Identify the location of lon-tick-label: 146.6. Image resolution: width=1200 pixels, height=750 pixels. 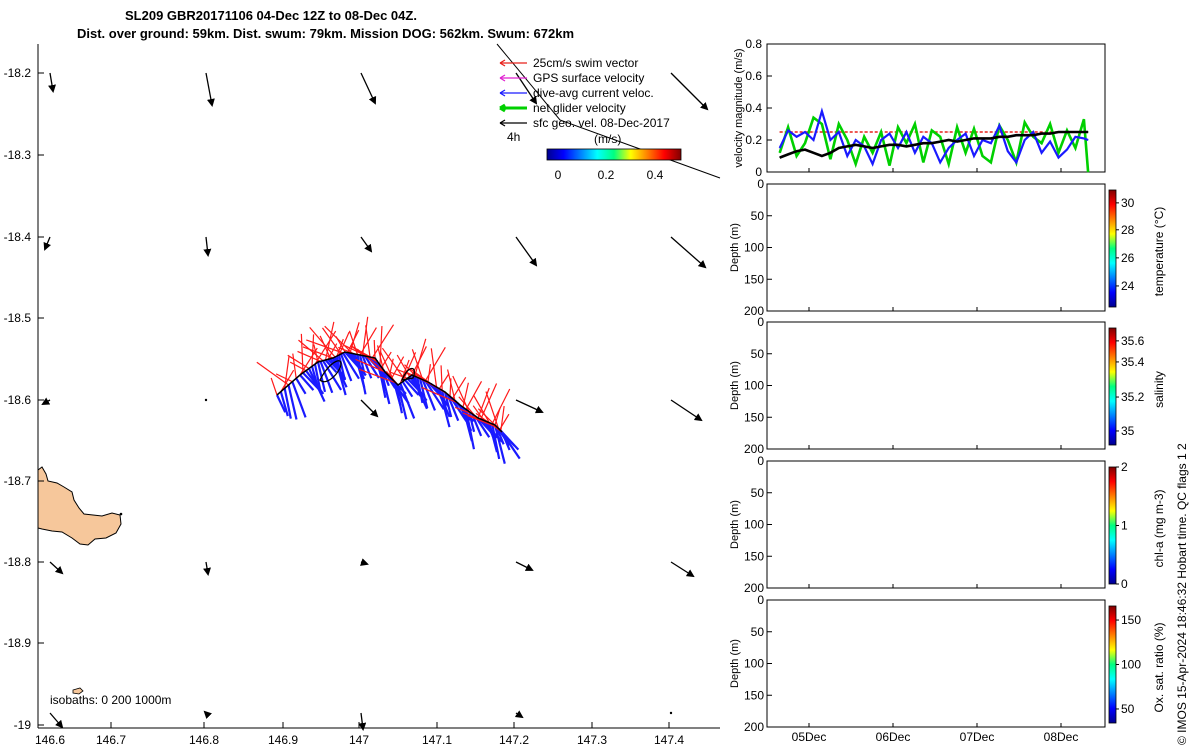
(50, 740).